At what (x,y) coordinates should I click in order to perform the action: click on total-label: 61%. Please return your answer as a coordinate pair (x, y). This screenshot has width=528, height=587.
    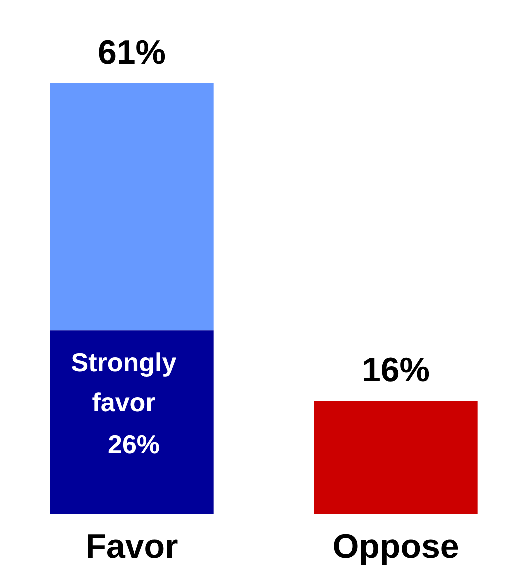
    Looking at the image, I should click on (132, 53).